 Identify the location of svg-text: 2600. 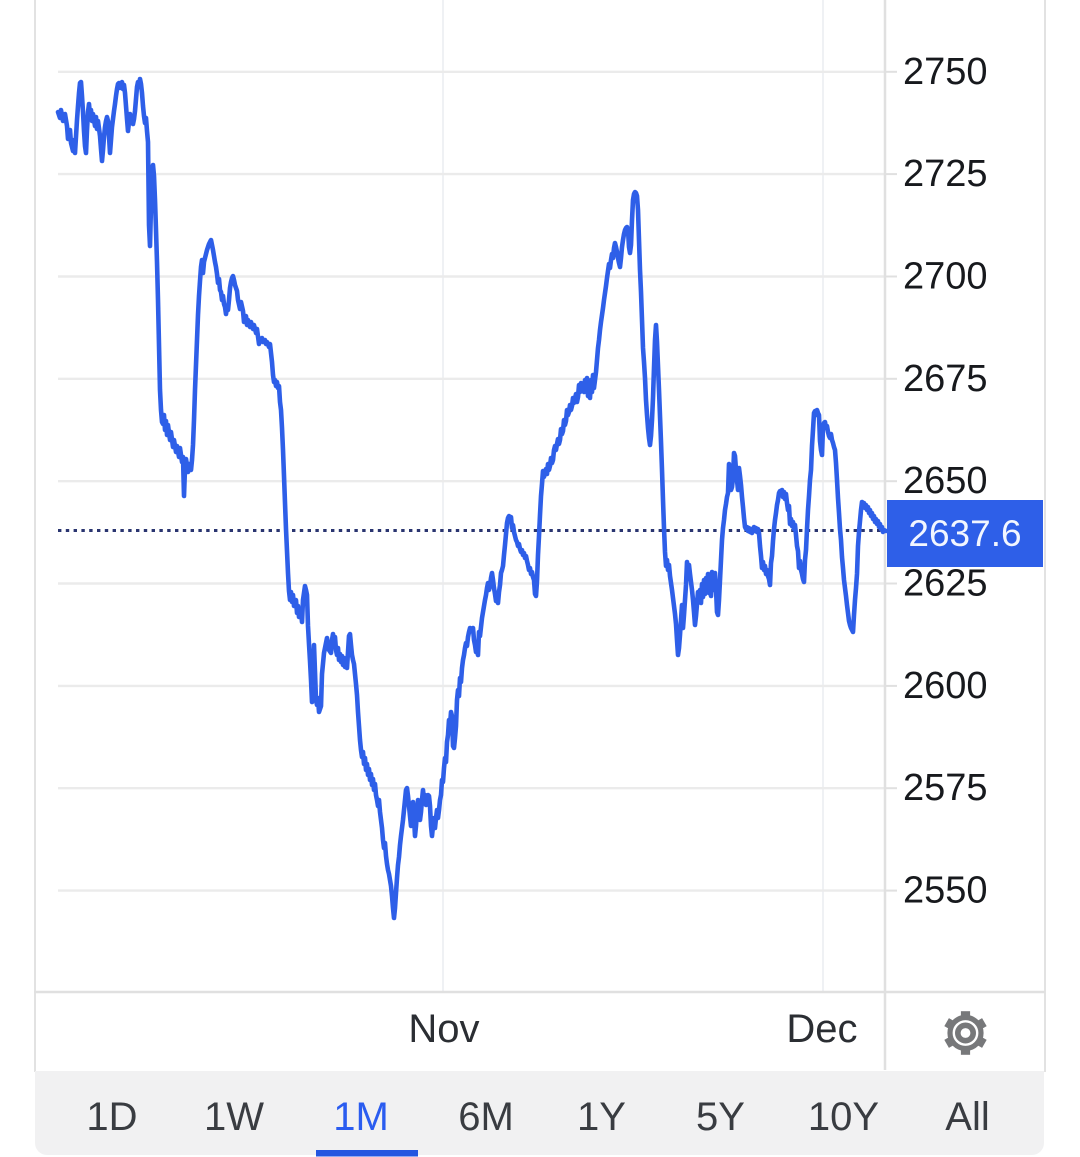
(945, 686).